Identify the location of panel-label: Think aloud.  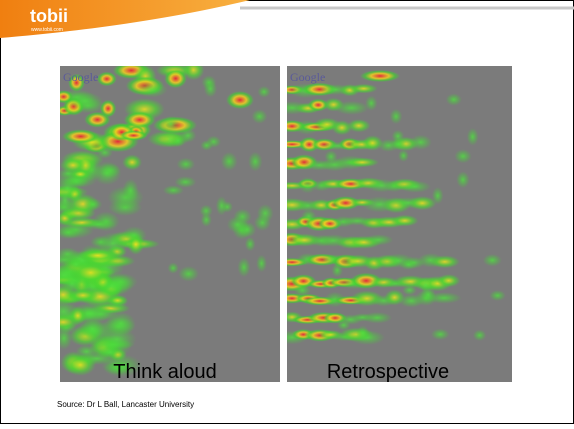
(164, 372).